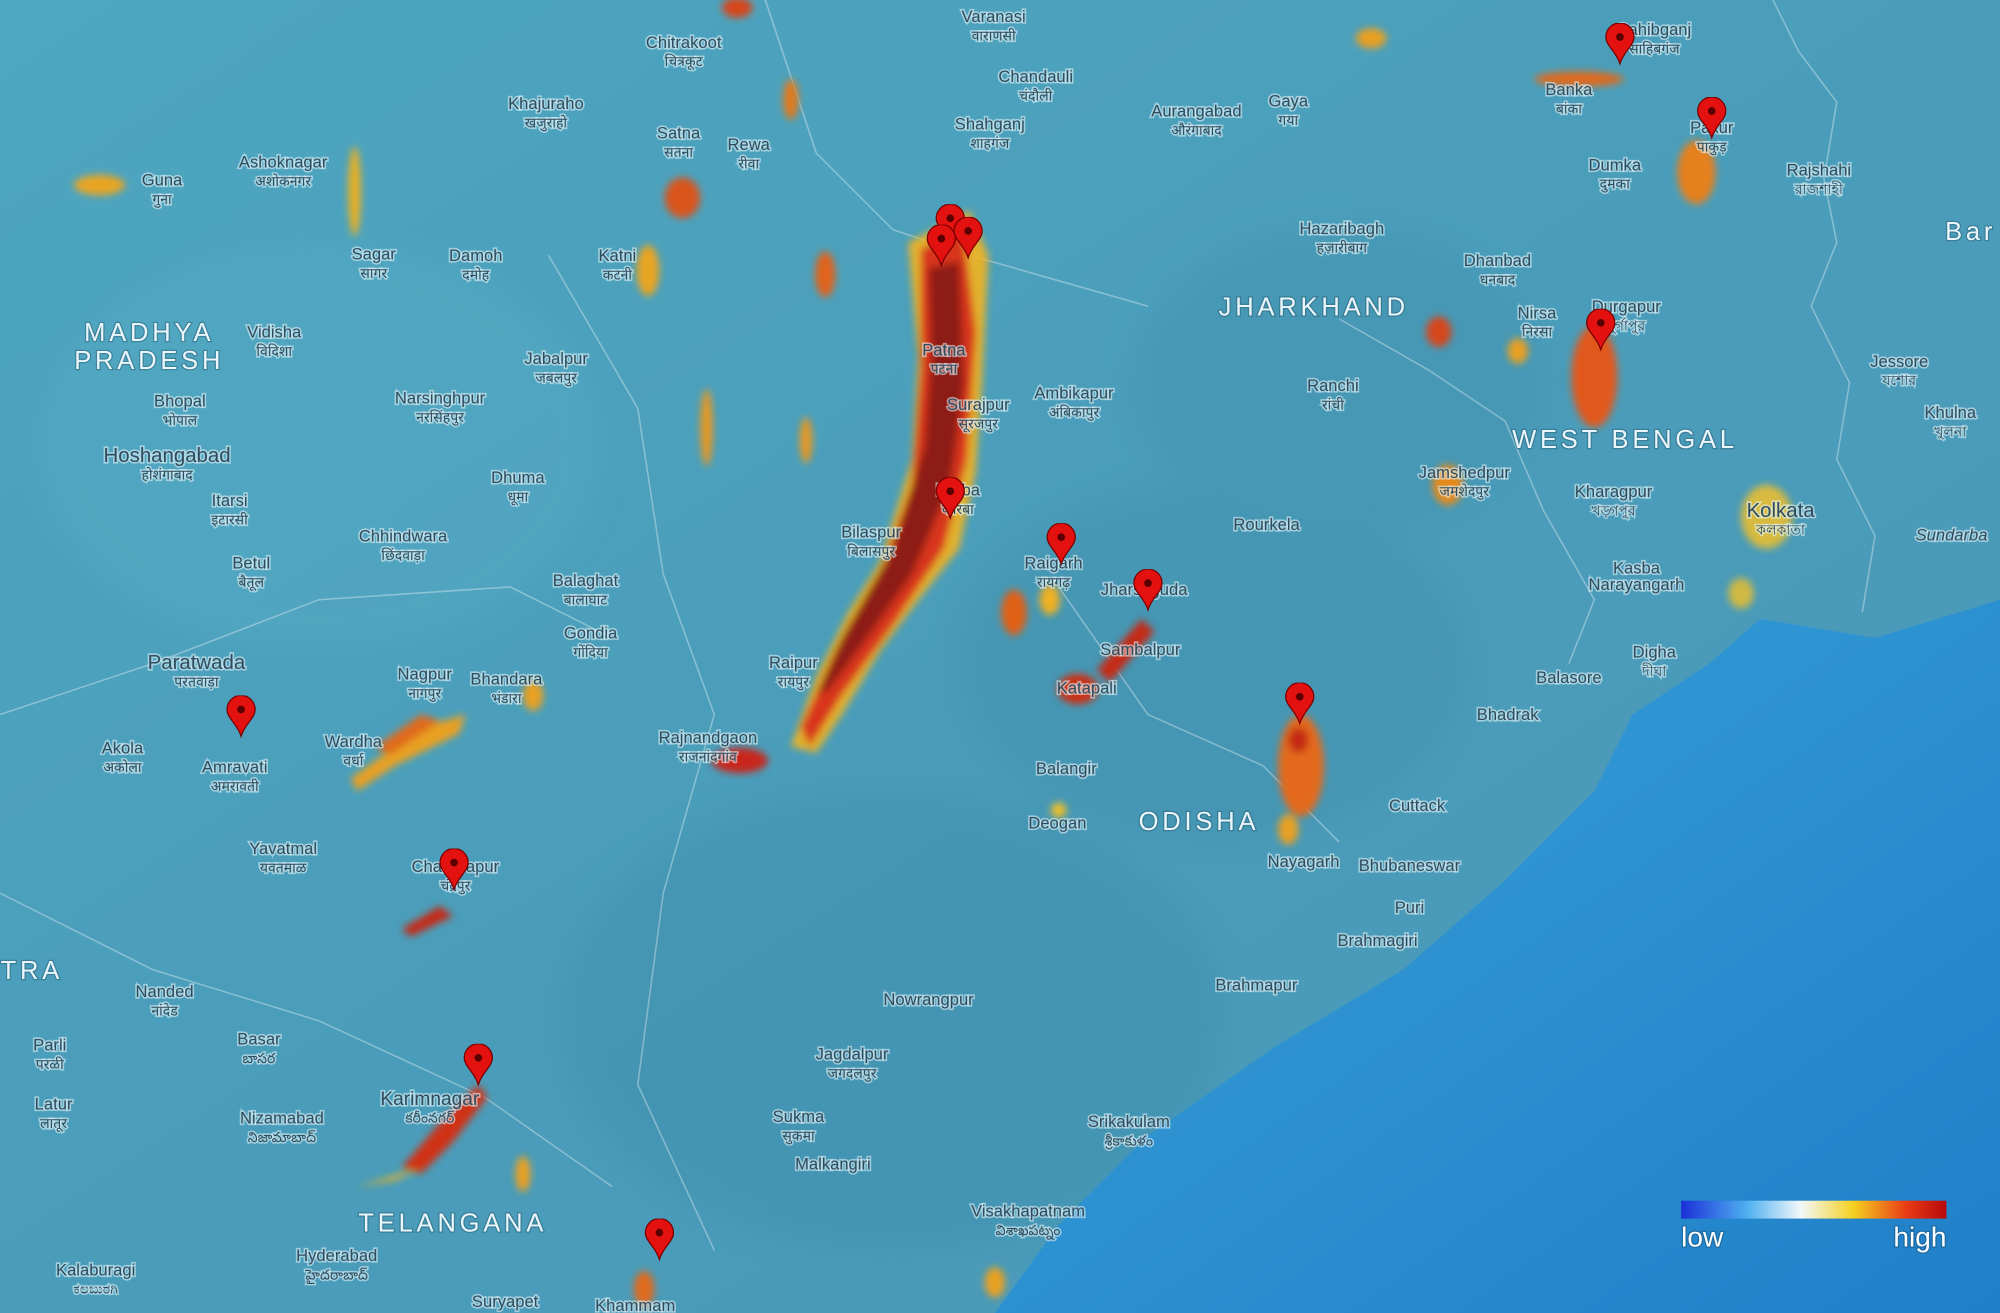 Image resolution: width=2000 pixels, height=1313 pixels. What do you see at coordinates (1128, 1141) in the screenshot?
I see `place-local-label: శ్రీకాకుళం` at bounding box center [1128, 1141].